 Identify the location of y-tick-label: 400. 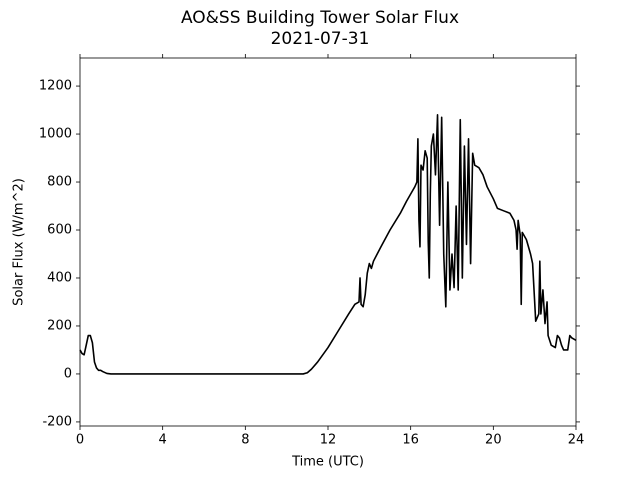
(59, 277).